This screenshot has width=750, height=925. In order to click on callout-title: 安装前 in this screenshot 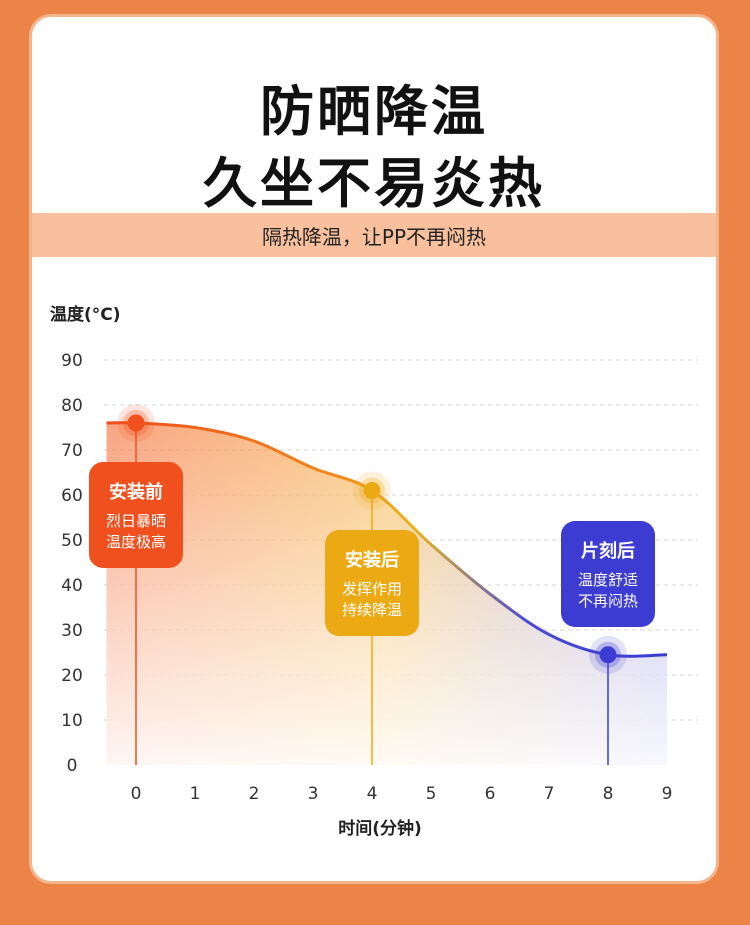, I will do `click(136, 492)`.